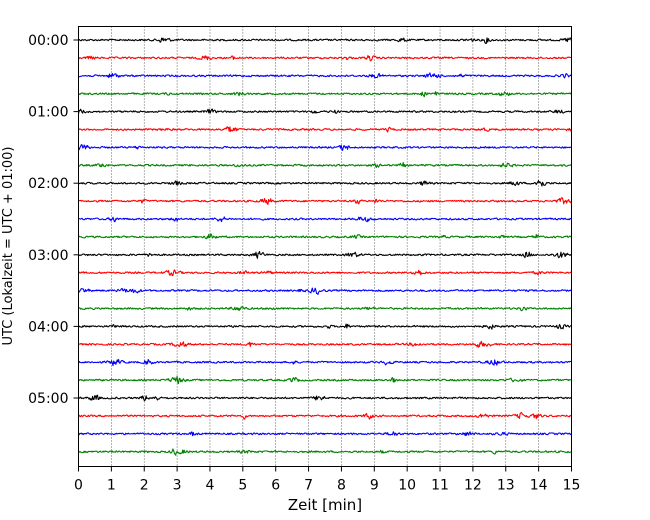  Describe the element at coordinates (48, 399) in the screenshot. I see `y-tick-label: 05:00` at that location.